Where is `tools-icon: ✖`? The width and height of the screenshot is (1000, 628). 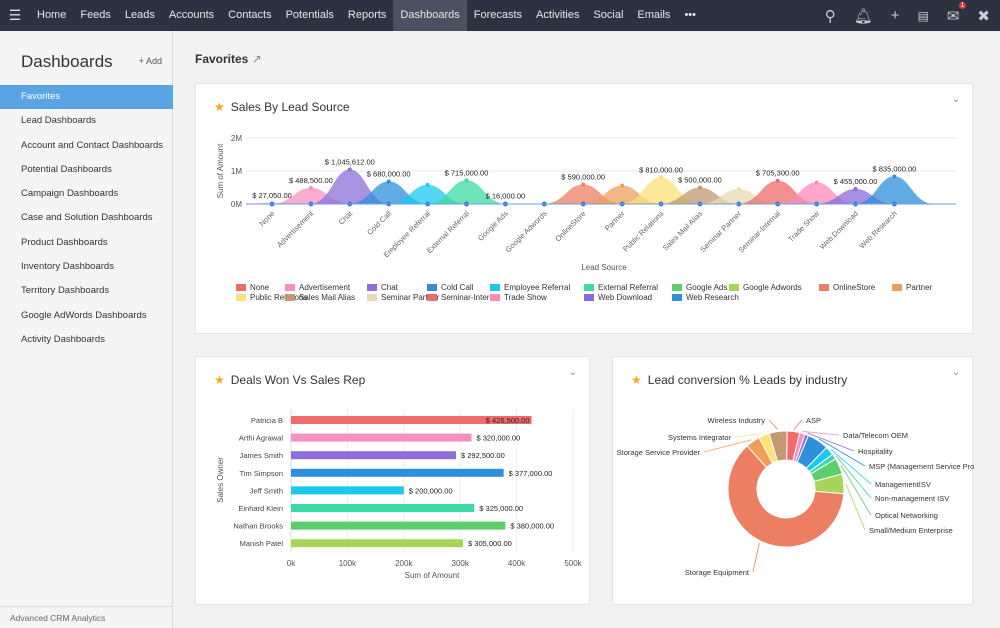
tools-icon: ✖ is located at coordinates (983, 16).